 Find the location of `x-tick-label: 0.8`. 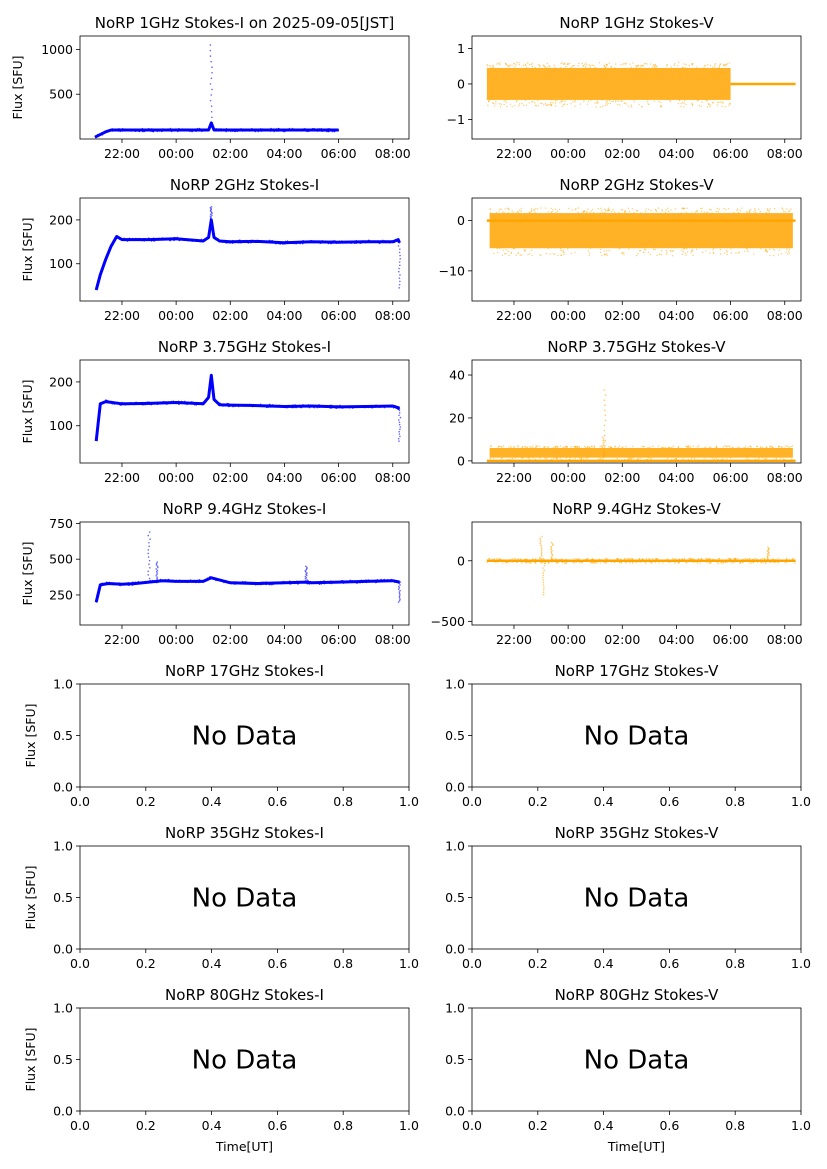

x-tick-label: 0.8 is located at coordinates (343, 1125).